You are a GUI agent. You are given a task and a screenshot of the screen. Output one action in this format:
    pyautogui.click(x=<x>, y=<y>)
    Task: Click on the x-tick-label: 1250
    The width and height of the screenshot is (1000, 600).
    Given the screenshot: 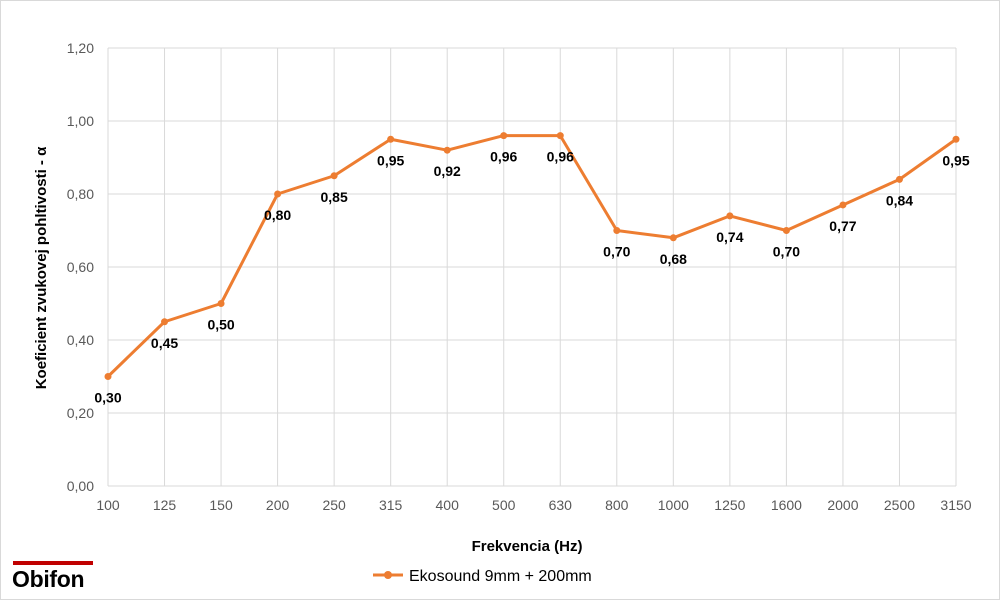 What is the action you would take?
    pyautogui.click(x=729, y=505)
    